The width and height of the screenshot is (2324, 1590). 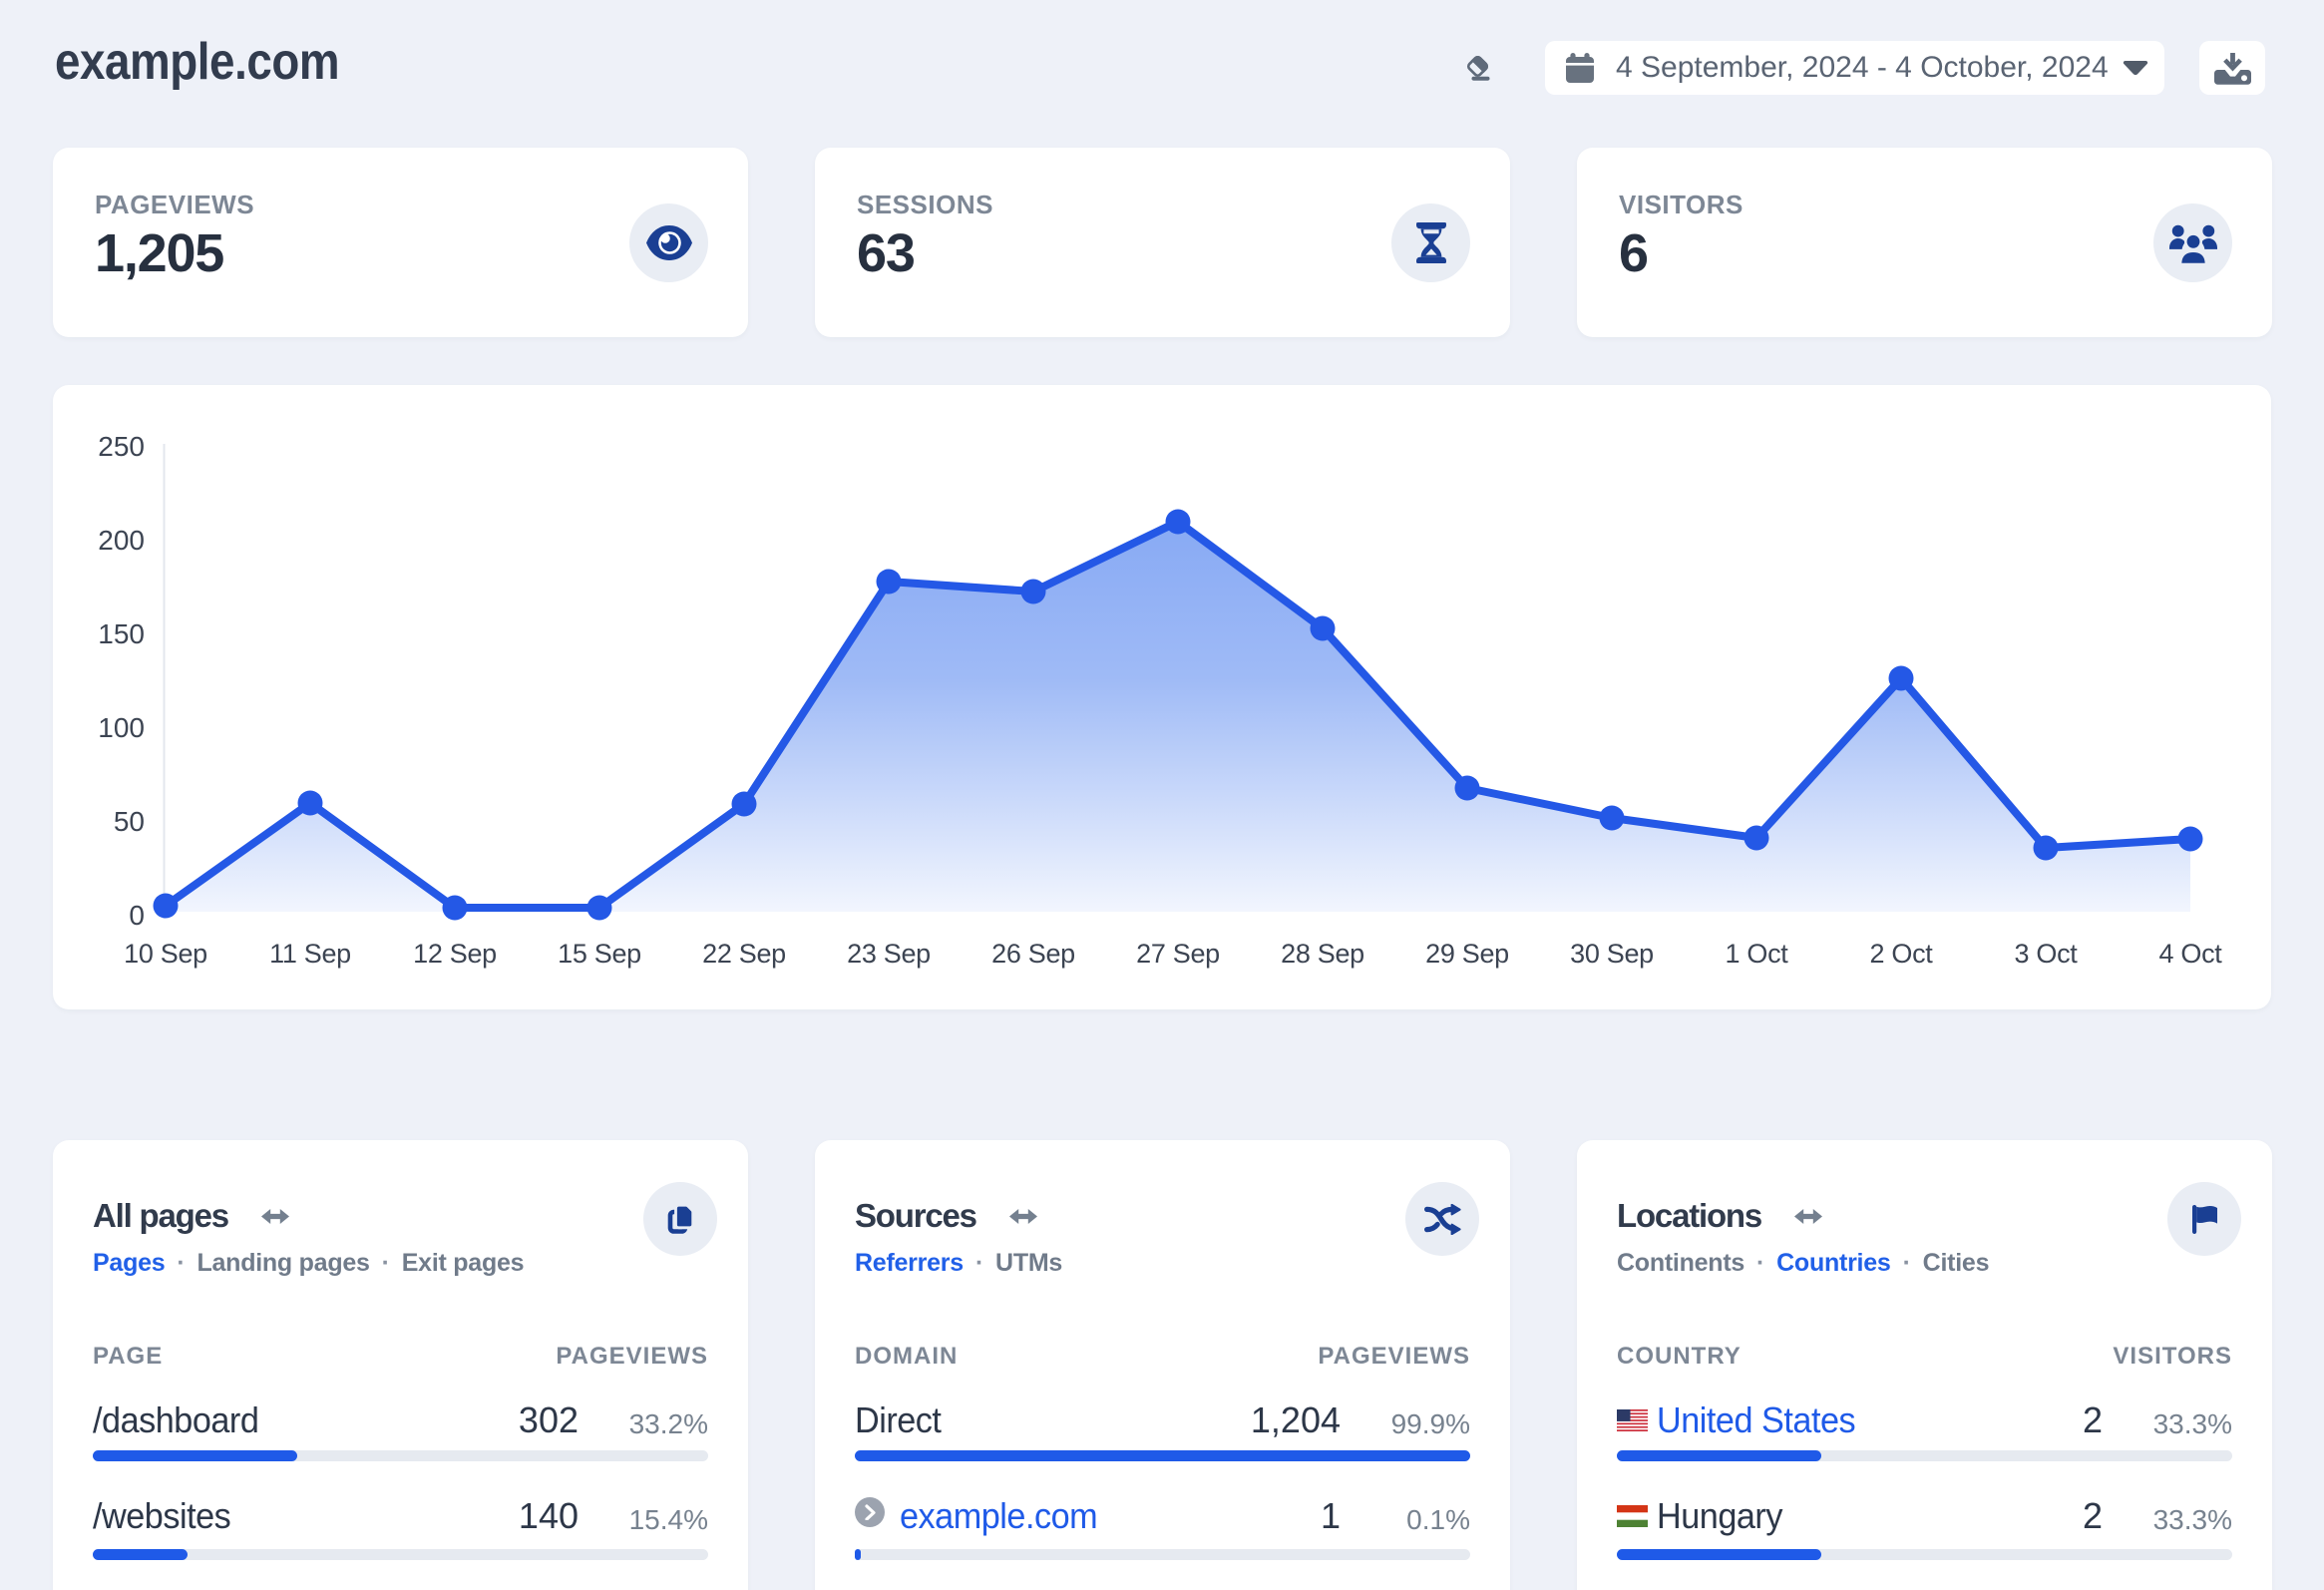 I want to click on svg-text: 11 Sep, so click(x=310, y=954).